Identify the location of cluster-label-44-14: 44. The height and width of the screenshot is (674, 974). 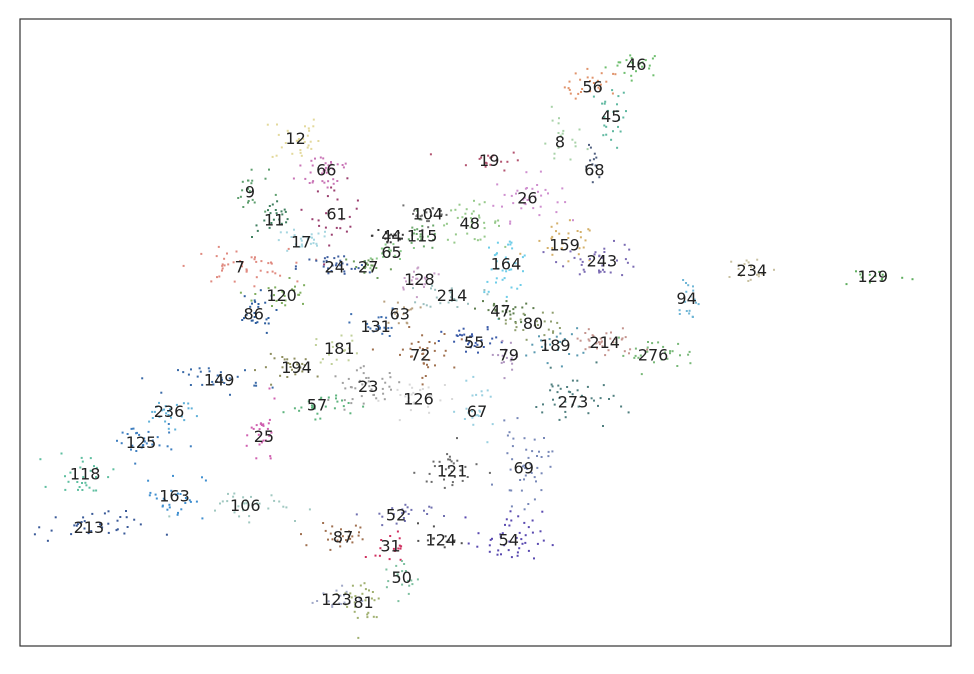
(391, 235).